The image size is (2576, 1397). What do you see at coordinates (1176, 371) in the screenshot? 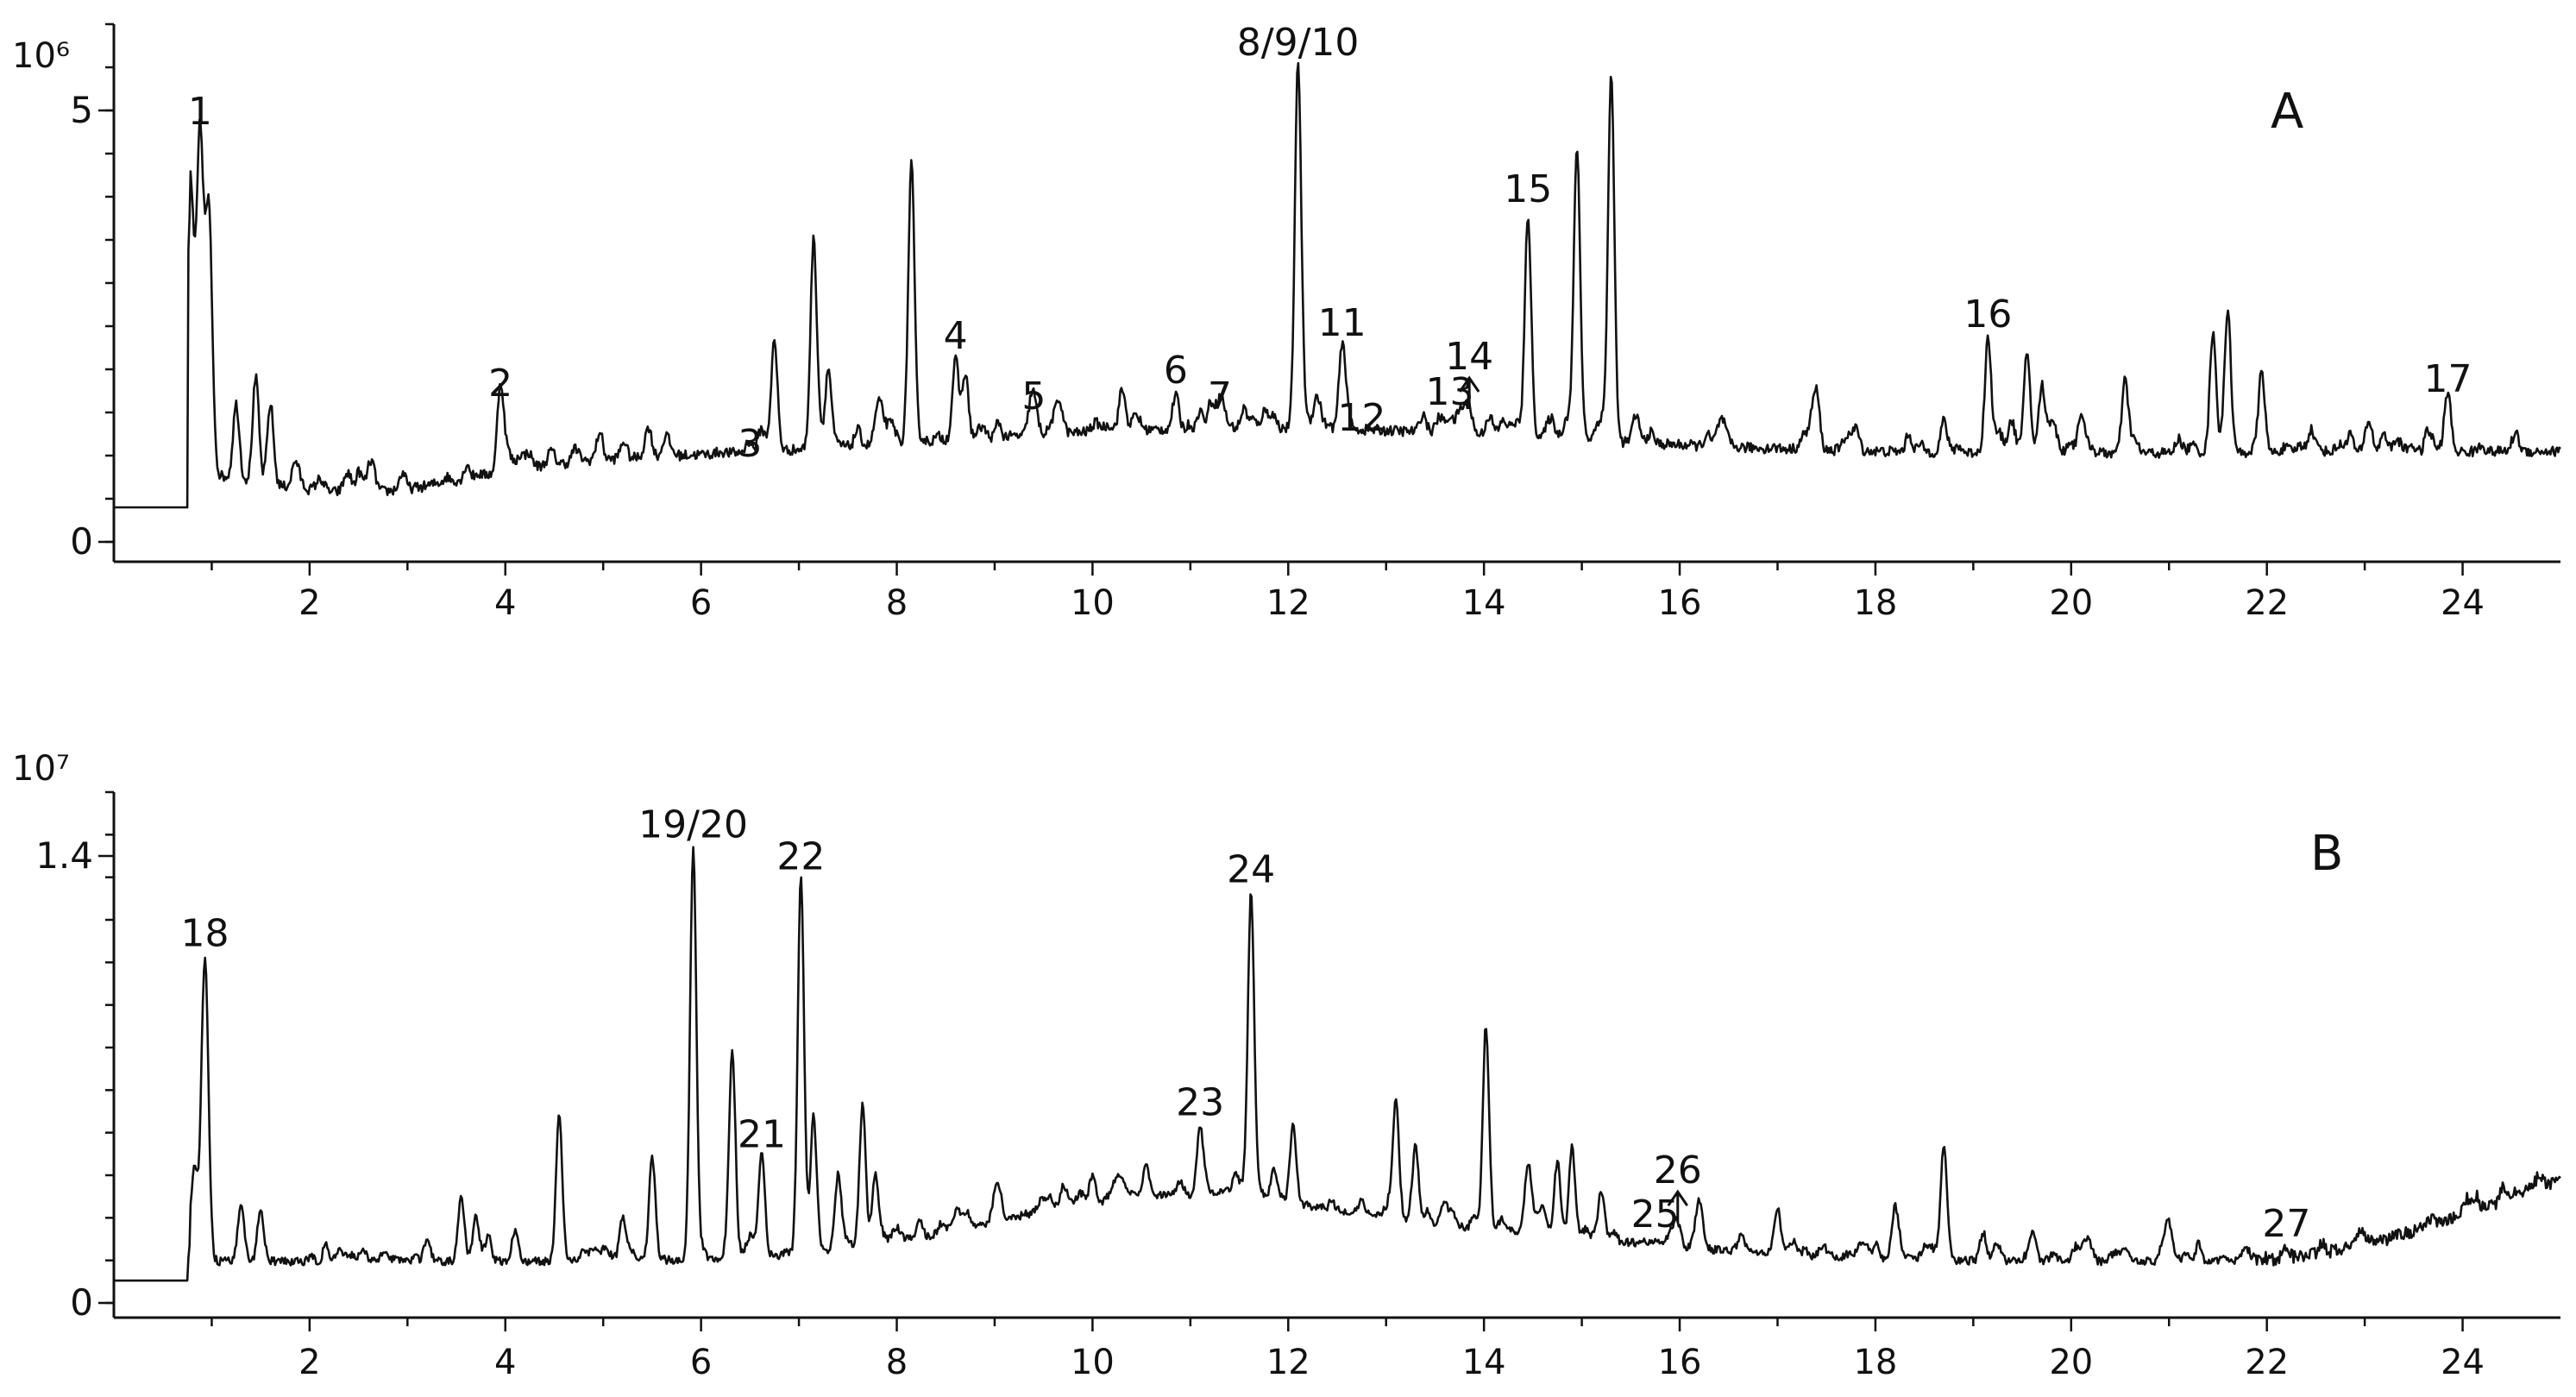
I see `peak-label: 6` at bounding box center [1176, 371].